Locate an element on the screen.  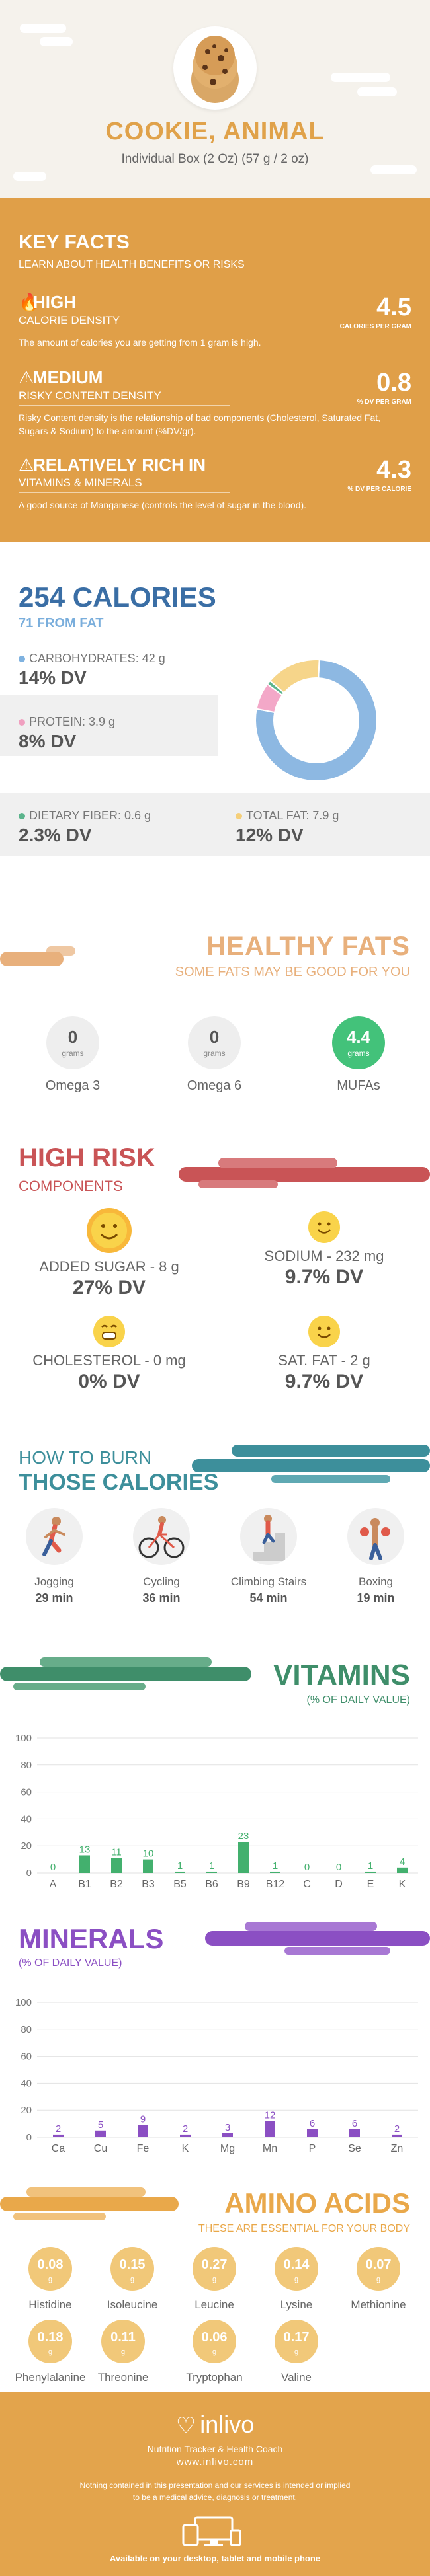
website-link: www.inlivo.com is located at coordinates (215, 2462).